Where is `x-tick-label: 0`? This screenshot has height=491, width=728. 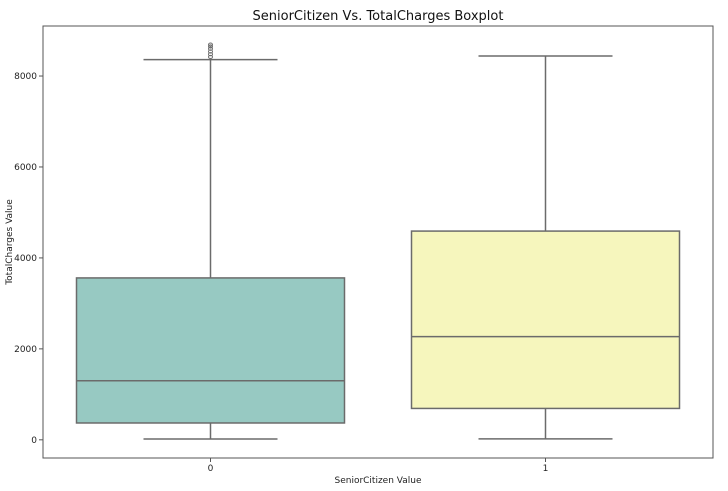 x-tick-label: 0 is located at coordinates (211, 469).